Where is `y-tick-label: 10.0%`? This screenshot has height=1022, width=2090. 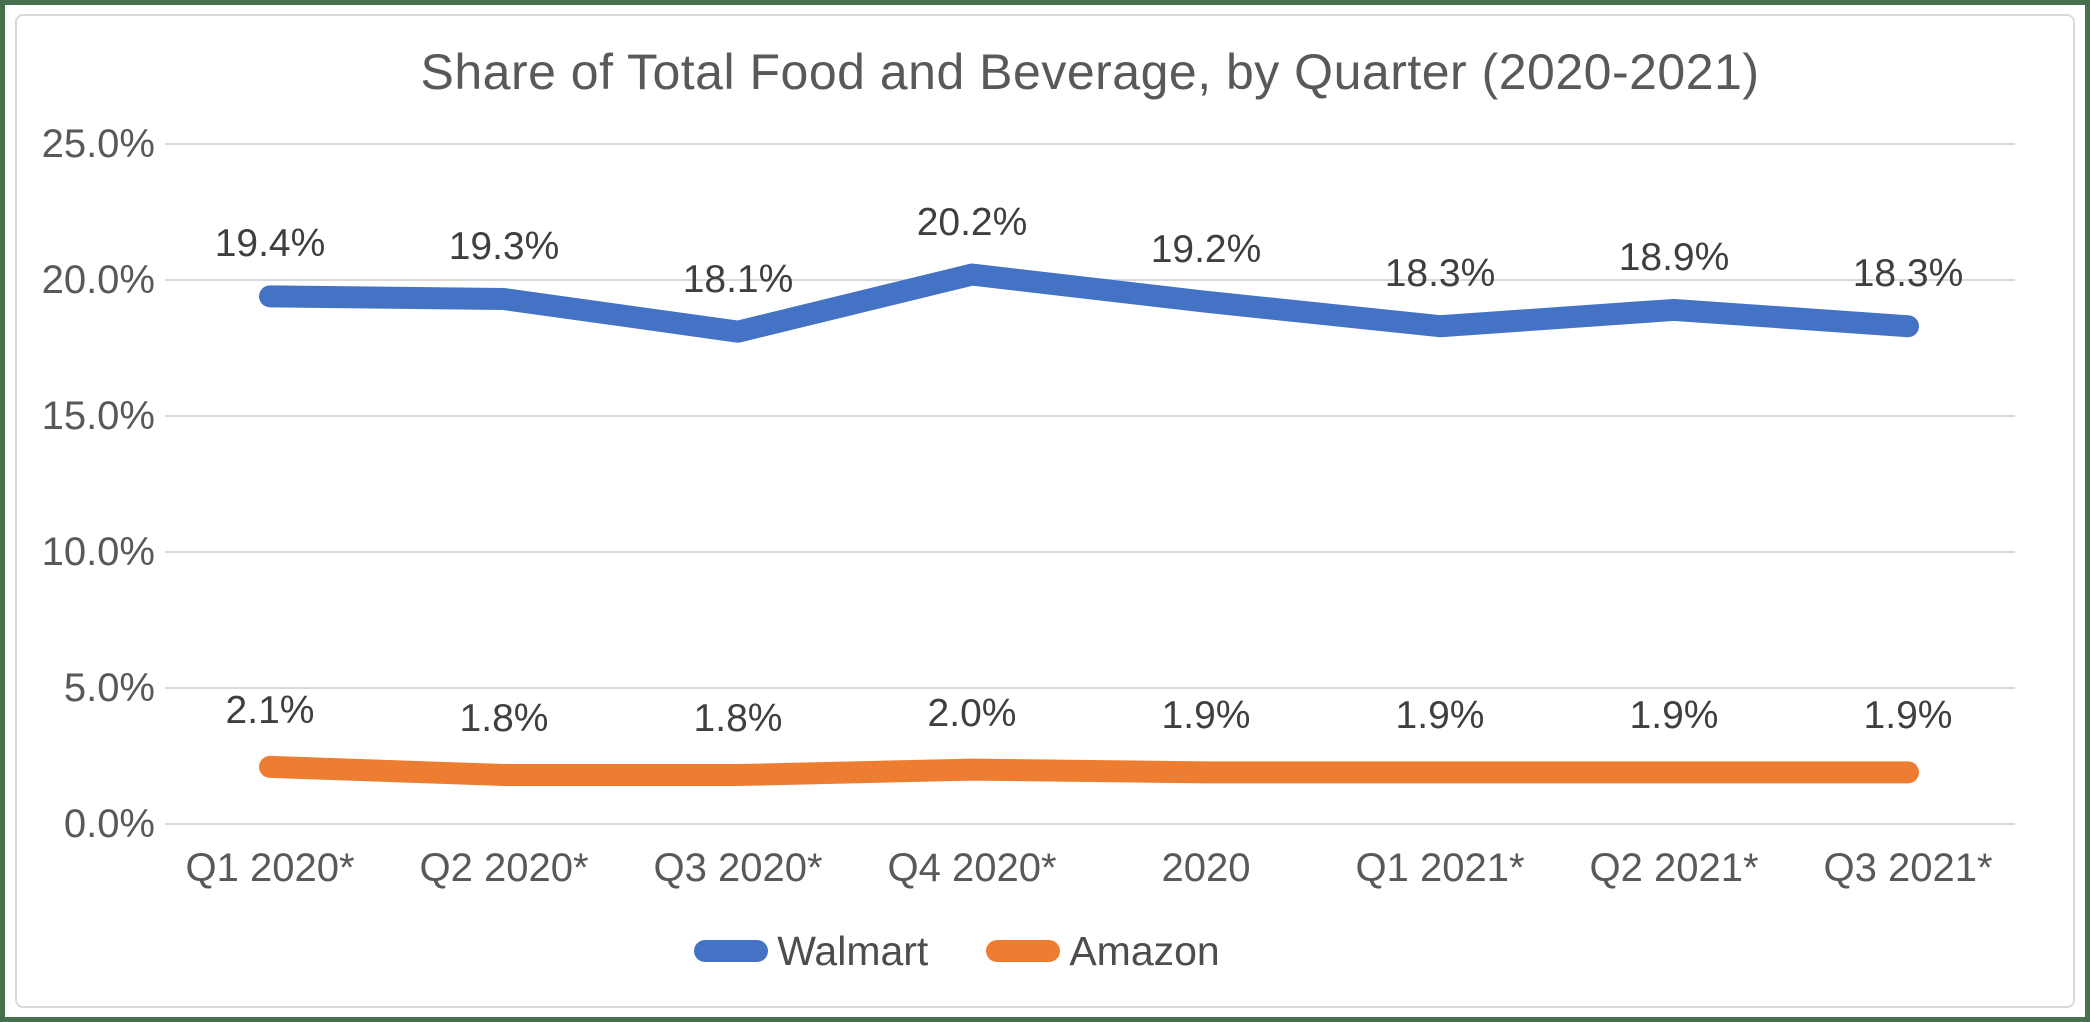
y-tick-label: 10.0% is located at coordinates (98, 552).